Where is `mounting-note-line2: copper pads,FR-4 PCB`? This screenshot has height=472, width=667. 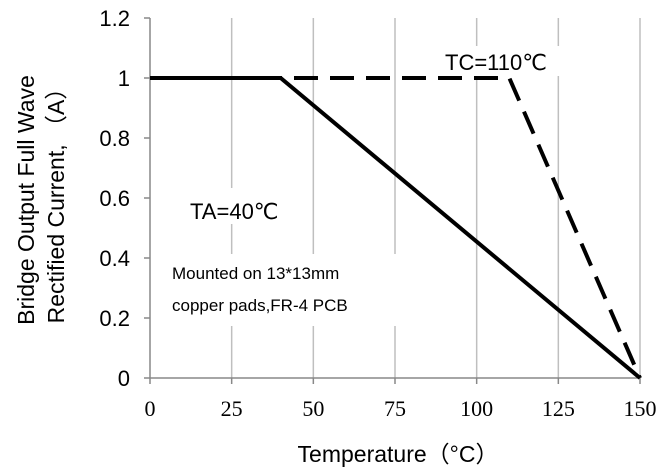
mounting-note-line2: copper pads,FR-4 PCB is located at coordinates (260, 305).